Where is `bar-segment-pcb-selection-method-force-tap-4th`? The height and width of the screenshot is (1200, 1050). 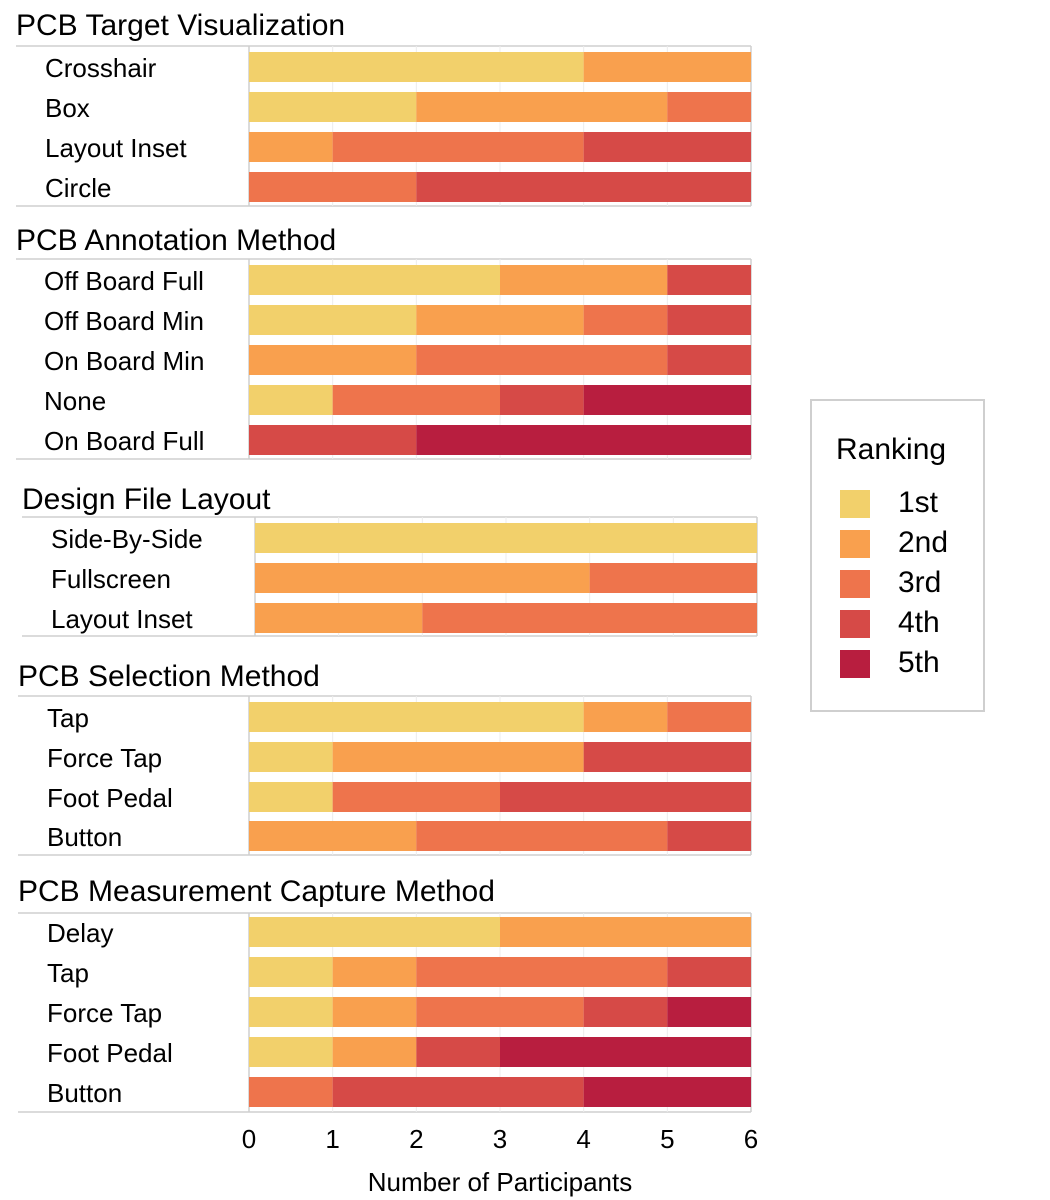 bar-segment-pcb-selection-method-force-tap-4th is located at coordinates (667, 757).